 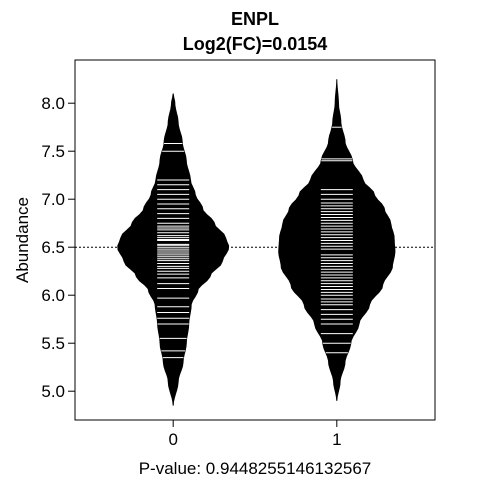 What do you see at coordinates (53, 151) in the screenshot?
I see `y-tick-label: 7.5` at bounding box center [53, 151].